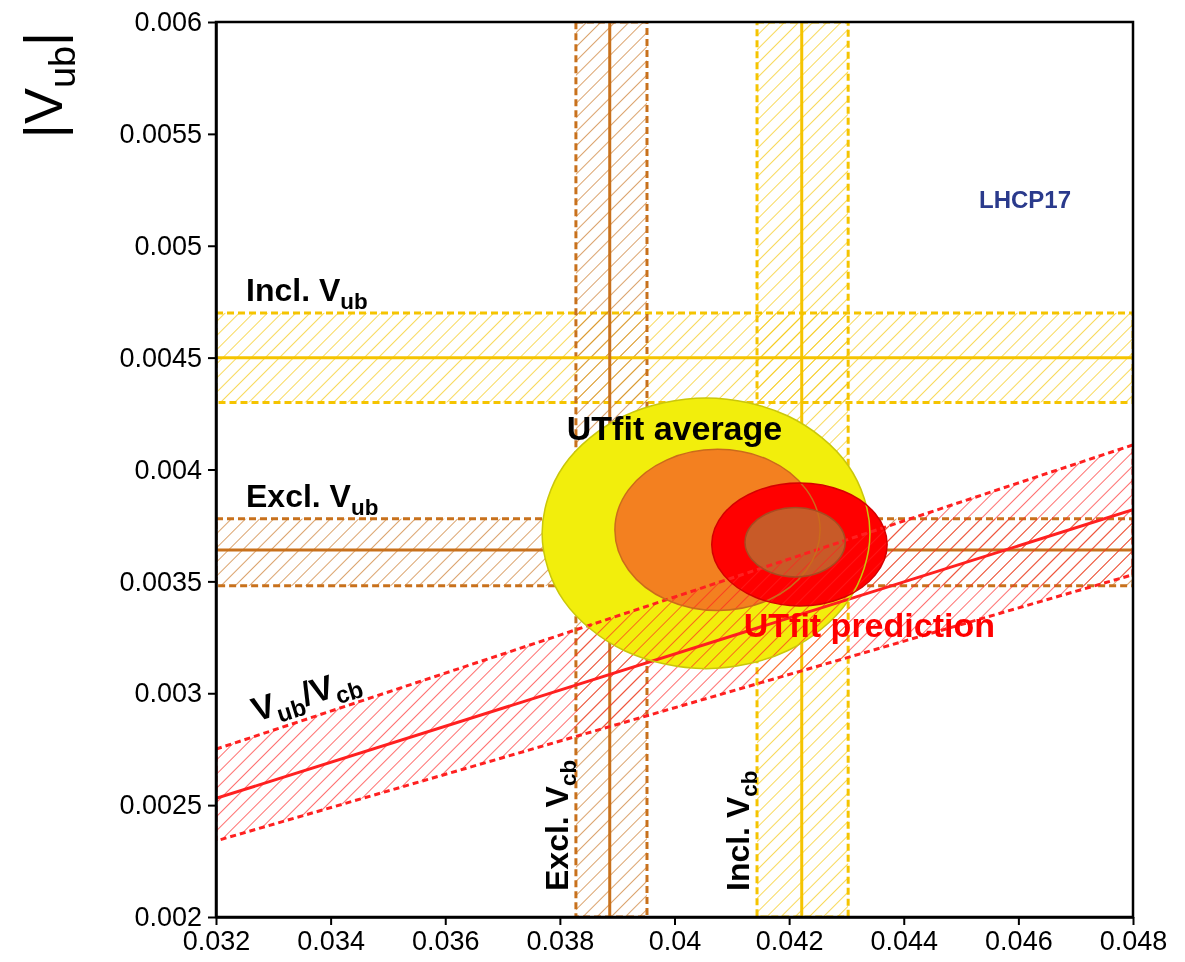 The height and width of the screenshot is (962, 1185). Describe the element at coordinates (904, 941) in the screenshot. I see `x-tick-label: 0.044` at that location.